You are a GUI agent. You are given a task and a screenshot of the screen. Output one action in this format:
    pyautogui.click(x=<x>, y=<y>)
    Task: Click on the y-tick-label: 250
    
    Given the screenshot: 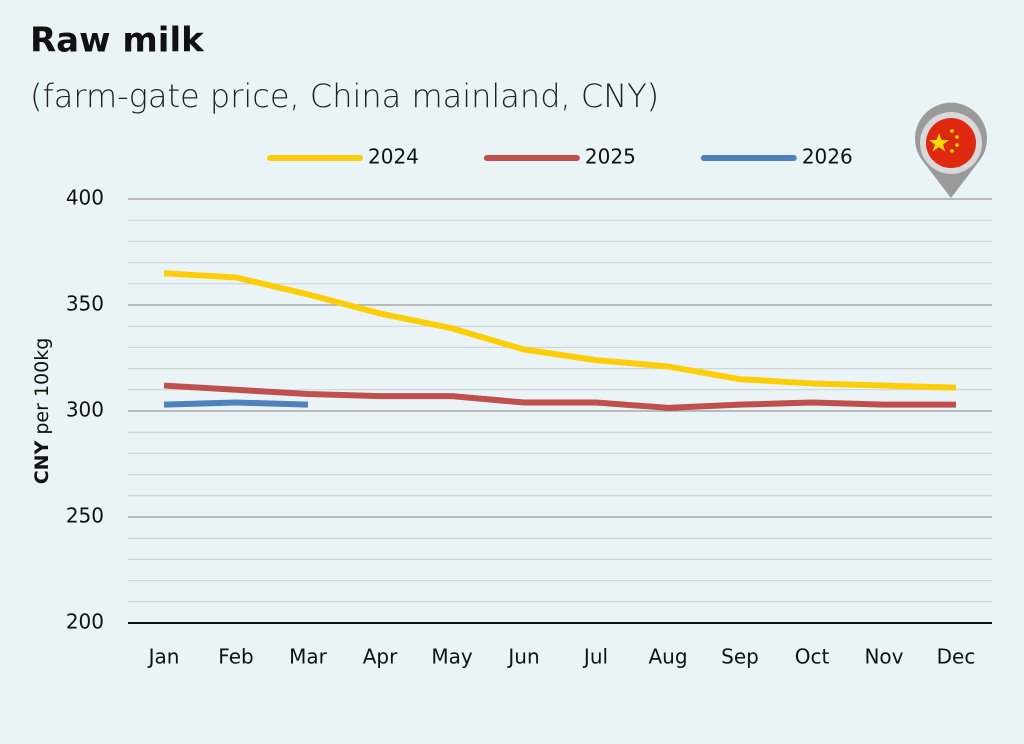 What is the action you would take?
    pyautogui.click(x=85, y=516)
    